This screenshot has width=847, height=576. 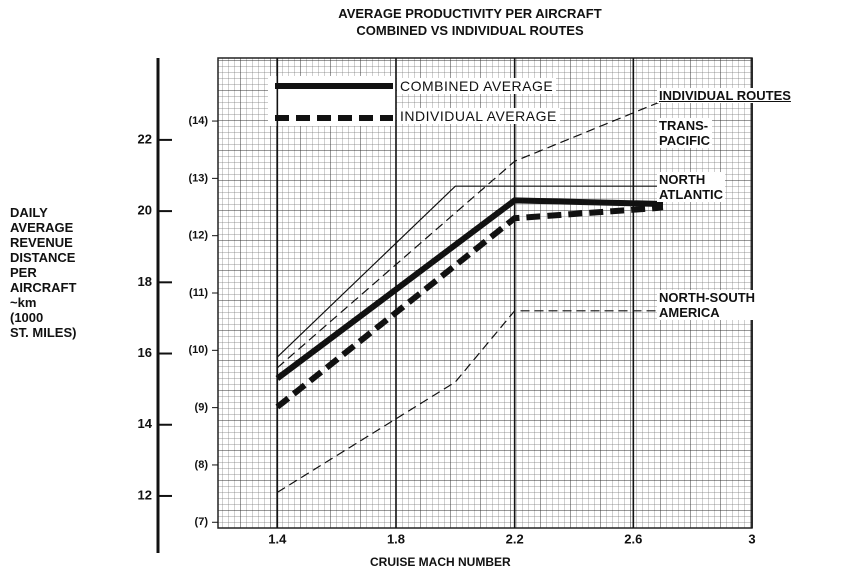 I want to click on y2-tick-label: (9), so click(x=202, y=408).